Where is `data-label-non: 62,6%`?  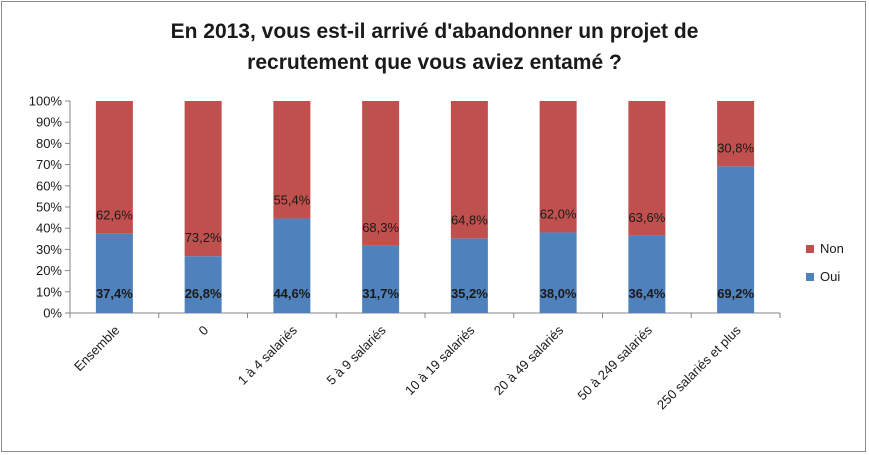 data-label-non: 62,6% is located at coordinates (114, 215).